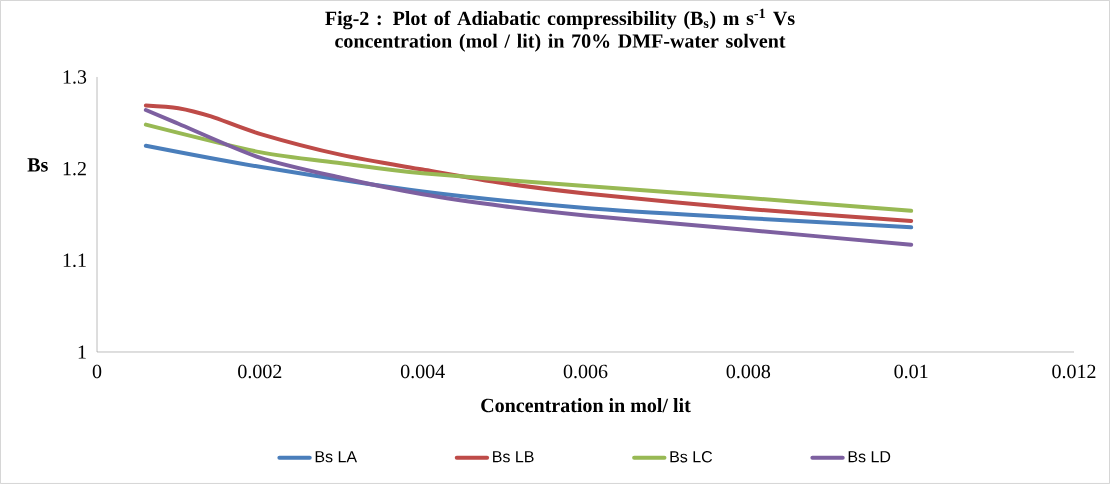 The height and width of the screenshot is (484, 1110). Describe the element at coordinates (748, 371) in the screenshot. I see `x-tick-label: 0.008` at that location.